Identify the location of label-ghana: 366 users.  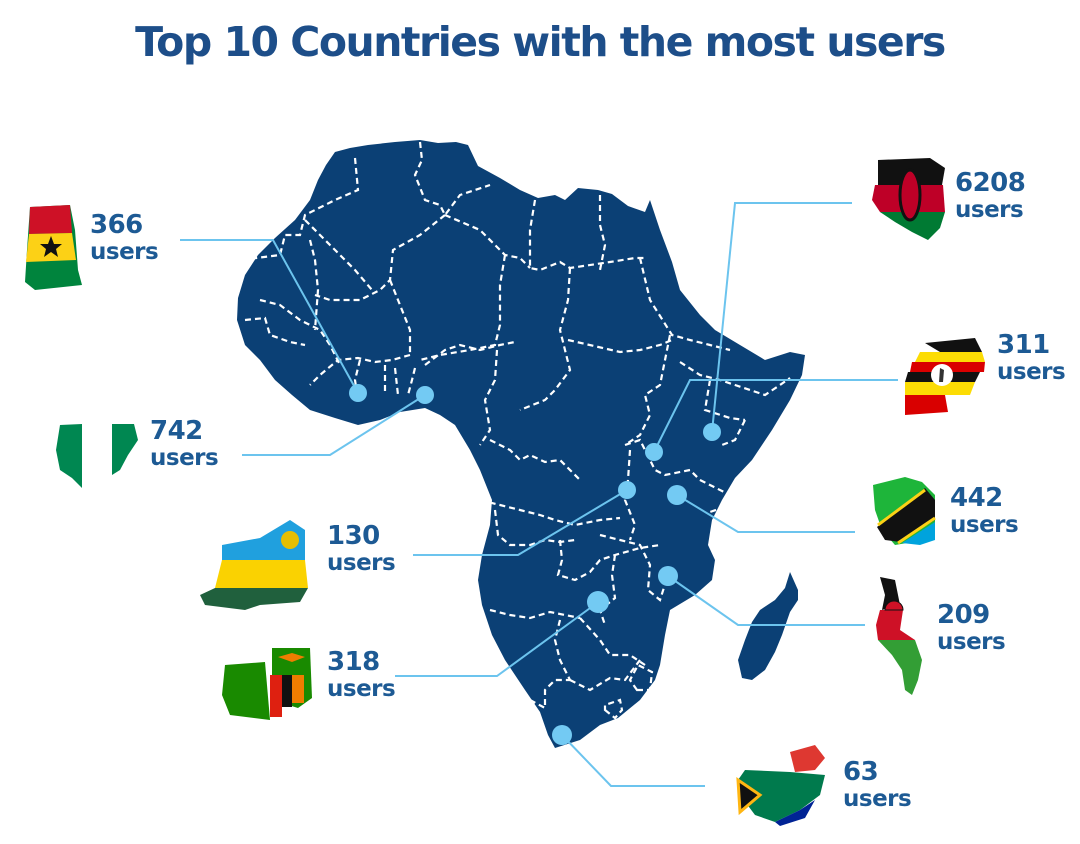
(124, 238).